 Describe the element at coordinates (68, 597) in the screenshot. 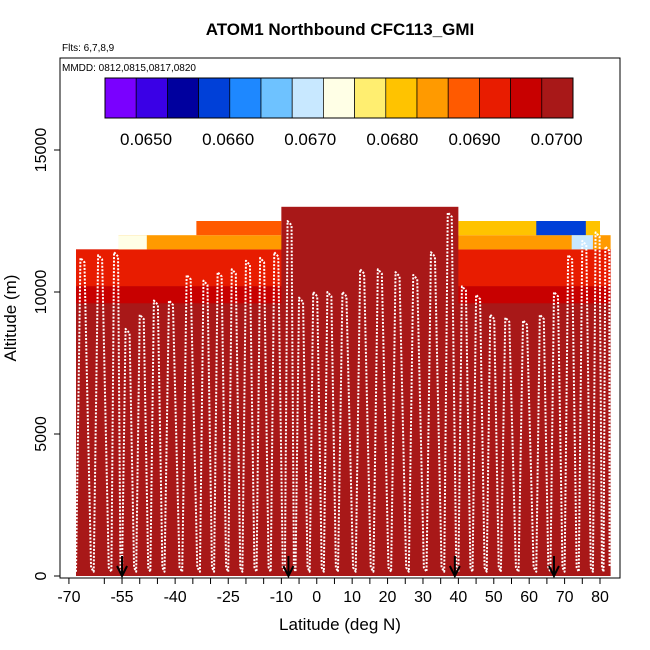

I see `x-tick-label: -70` at that location.